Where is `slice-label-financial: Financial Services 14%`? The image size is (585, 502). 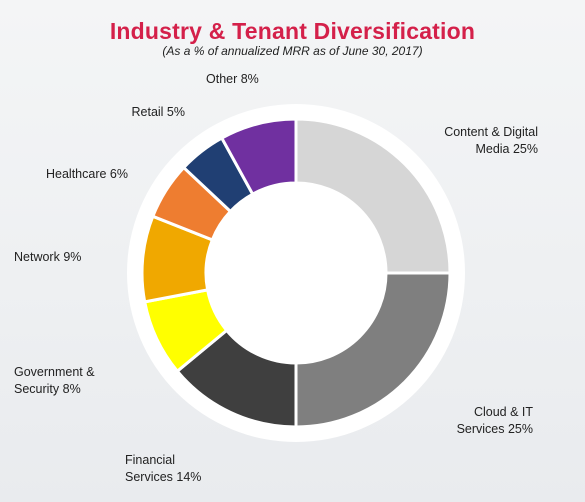
slice-label-financial: Financial Services 14% is located at coordinates (163, 468).